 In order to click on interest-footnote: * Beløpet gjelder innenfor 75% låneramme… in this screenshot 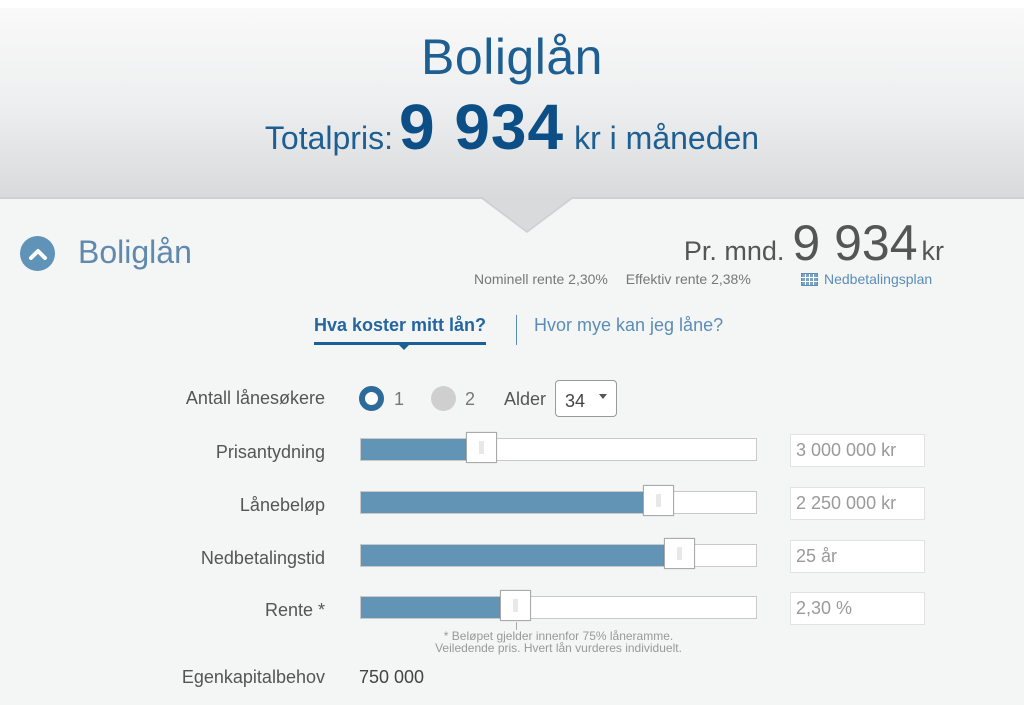, I will do `click(558, 642)`.